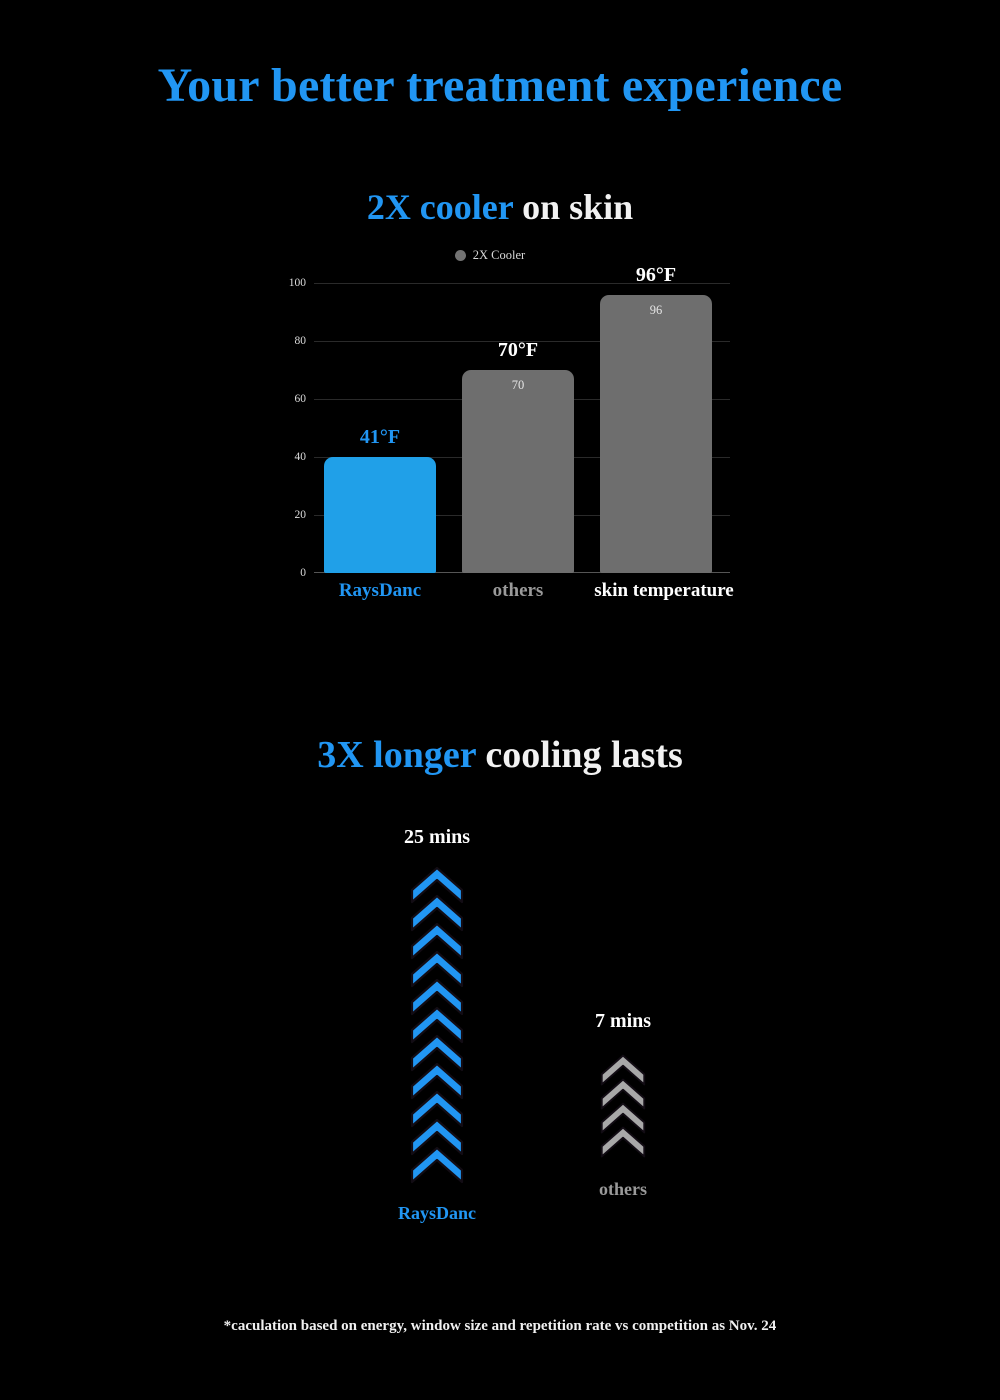 This screenshot has width=1000, height=1400. I want to click on section-1-heading: 2X cooler on skin, so click(500, 207).